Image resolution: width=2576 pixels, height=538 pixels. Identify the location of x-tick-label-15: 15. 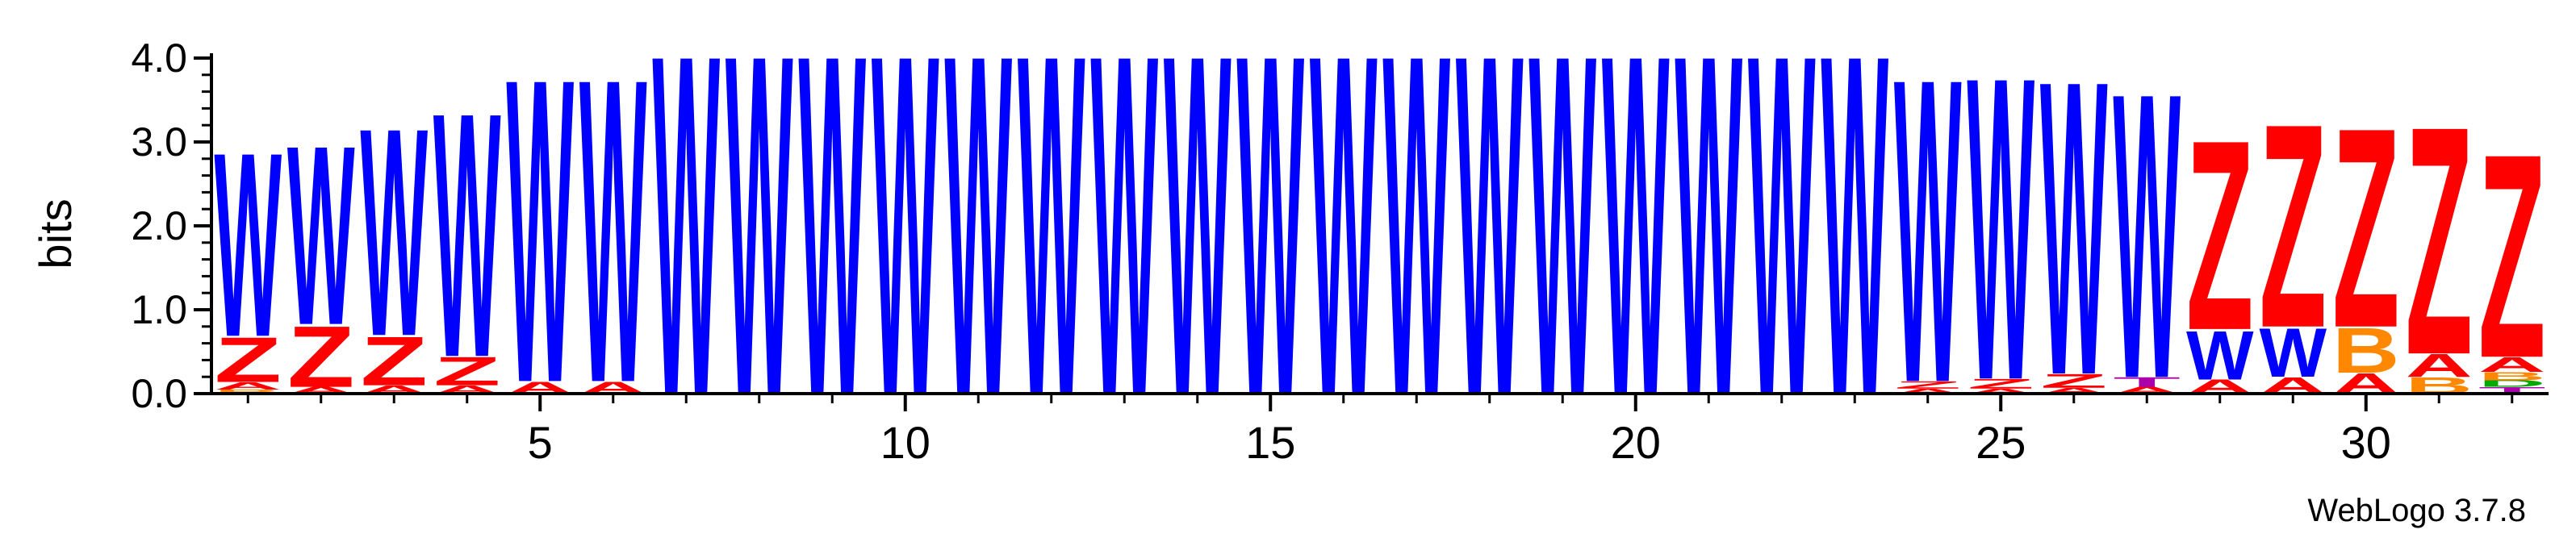
(1270, 442).